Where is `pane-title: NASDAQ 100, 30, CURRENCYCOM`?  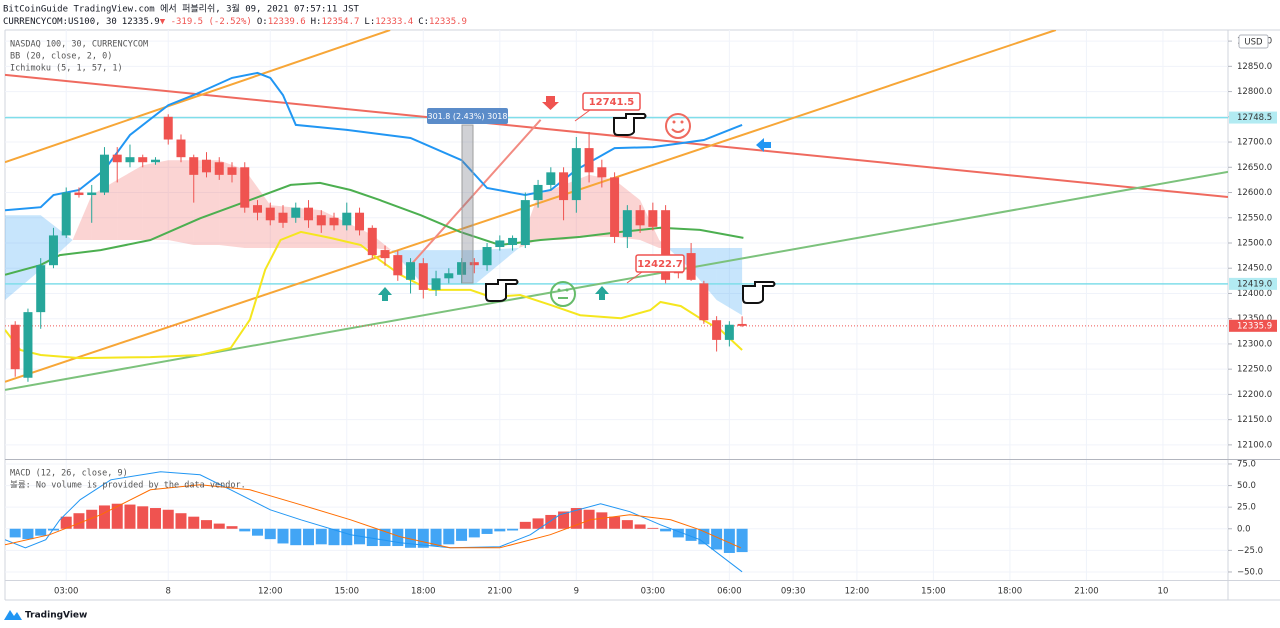 pane-title: NASDAQ 100, 30, CURRENCYCOM is located at coordinates (79, 45).